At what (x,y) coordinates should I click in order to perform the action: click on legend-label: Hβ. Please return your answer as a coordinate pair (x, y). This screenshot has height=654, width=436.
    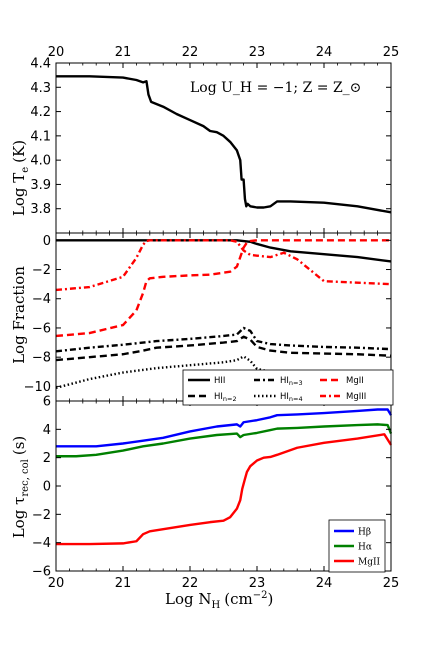
    Looking at the image, I should click on (364, 533).